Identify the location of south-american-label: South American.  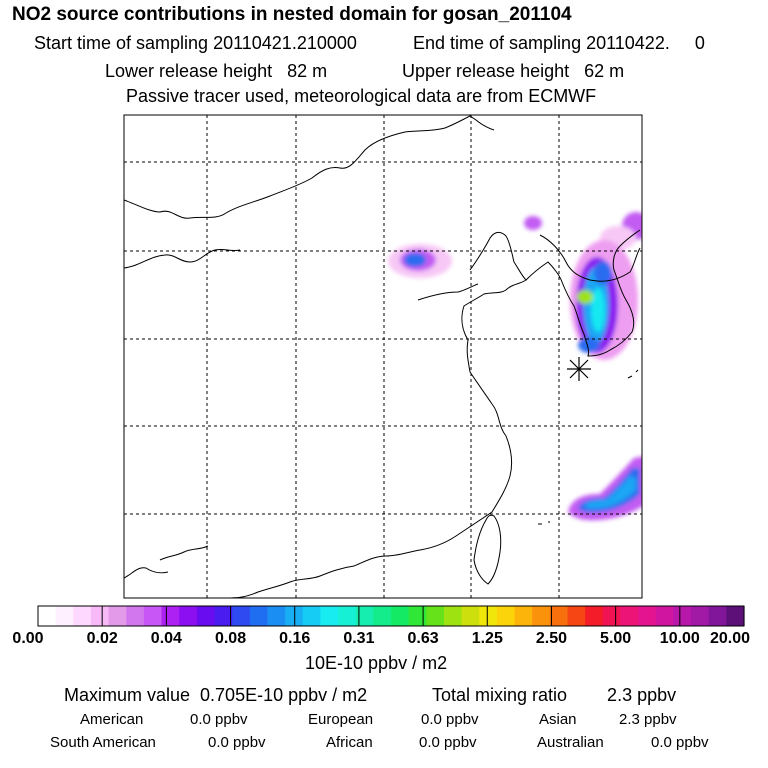
(103, 742).